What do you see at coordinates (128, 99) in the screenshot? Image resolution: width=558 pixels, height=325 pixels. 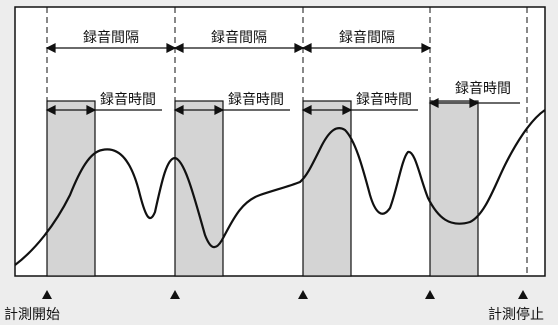 I see `duration-label-1: 録音時間` at bounding box center [128, 99].